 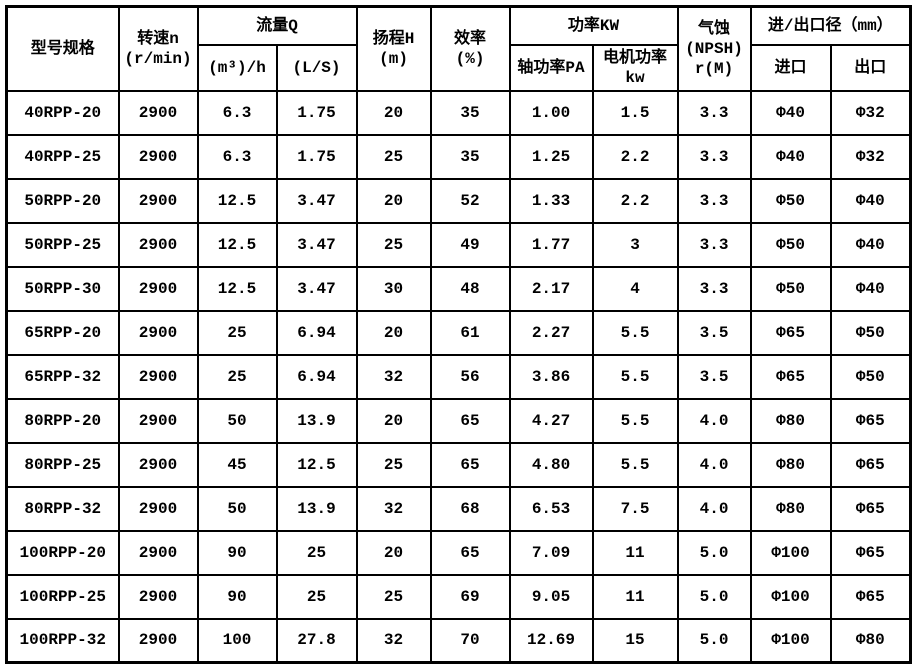 What do you see at coordinates (62, 552) in the screenshot?
I see `cell-model: 100RPP-20` at bounding box center [62, 552].